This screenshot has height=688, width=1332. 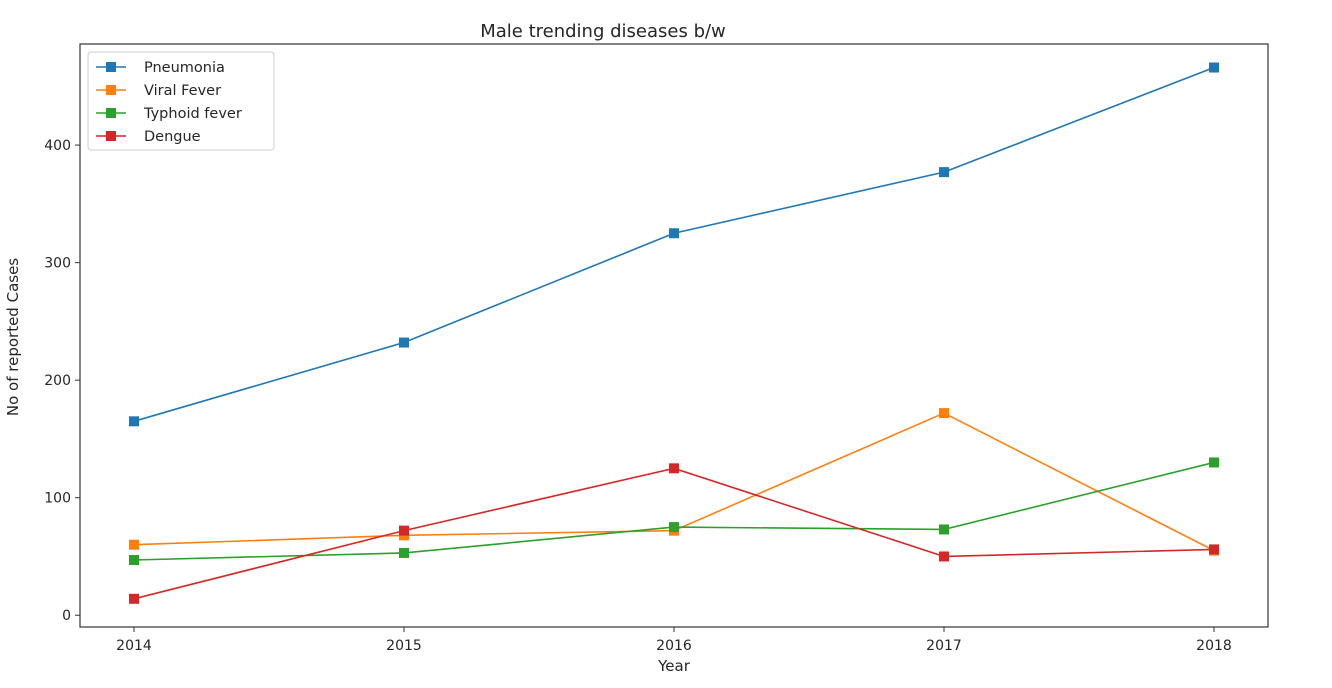 I want to click on y-tick-label: 300, so click(x=57, y=264).